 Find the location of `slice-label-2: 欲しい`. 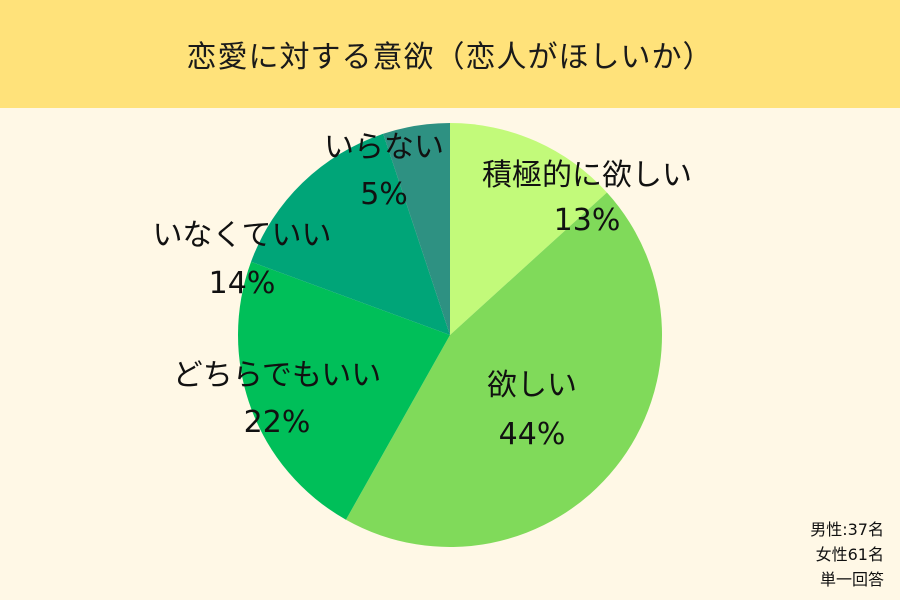

slice-label-2: 欲しい is located at coordinates (532, 385).